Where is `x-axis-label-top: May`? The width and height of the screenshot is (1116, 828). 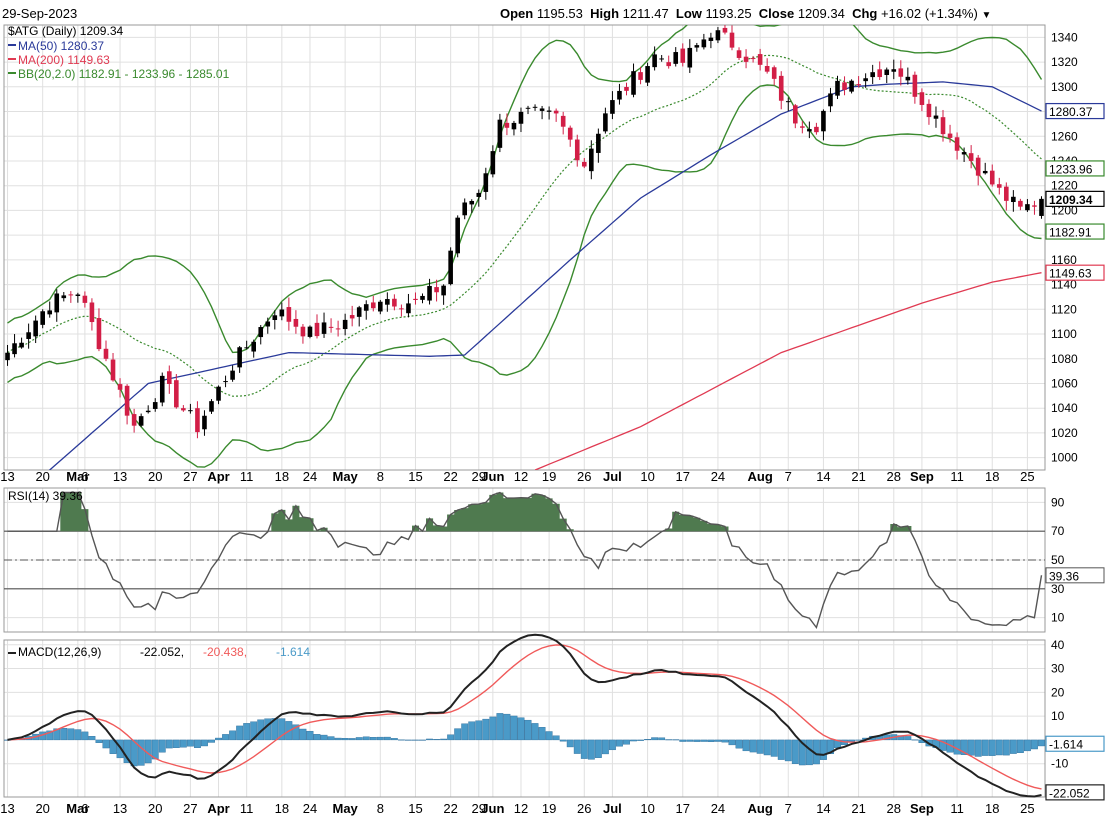 x-axis-label-top: May is located at coordinates (345, 476).